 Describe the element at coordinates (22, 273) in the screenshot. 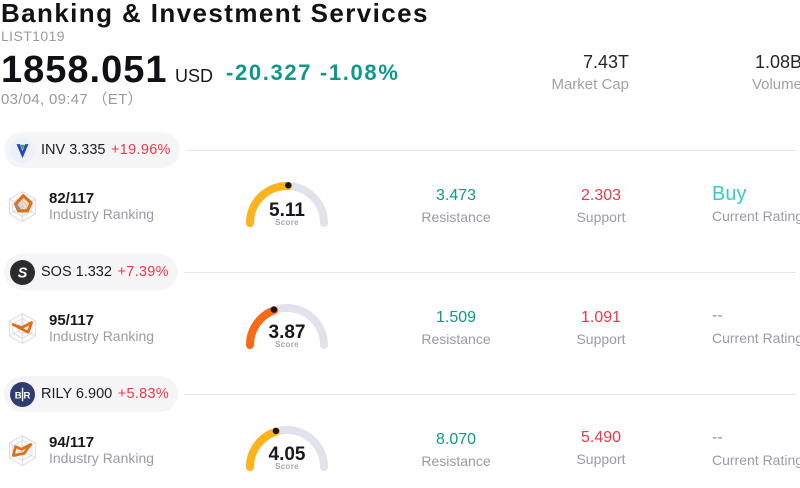

I see `svg-text: S` at that location.